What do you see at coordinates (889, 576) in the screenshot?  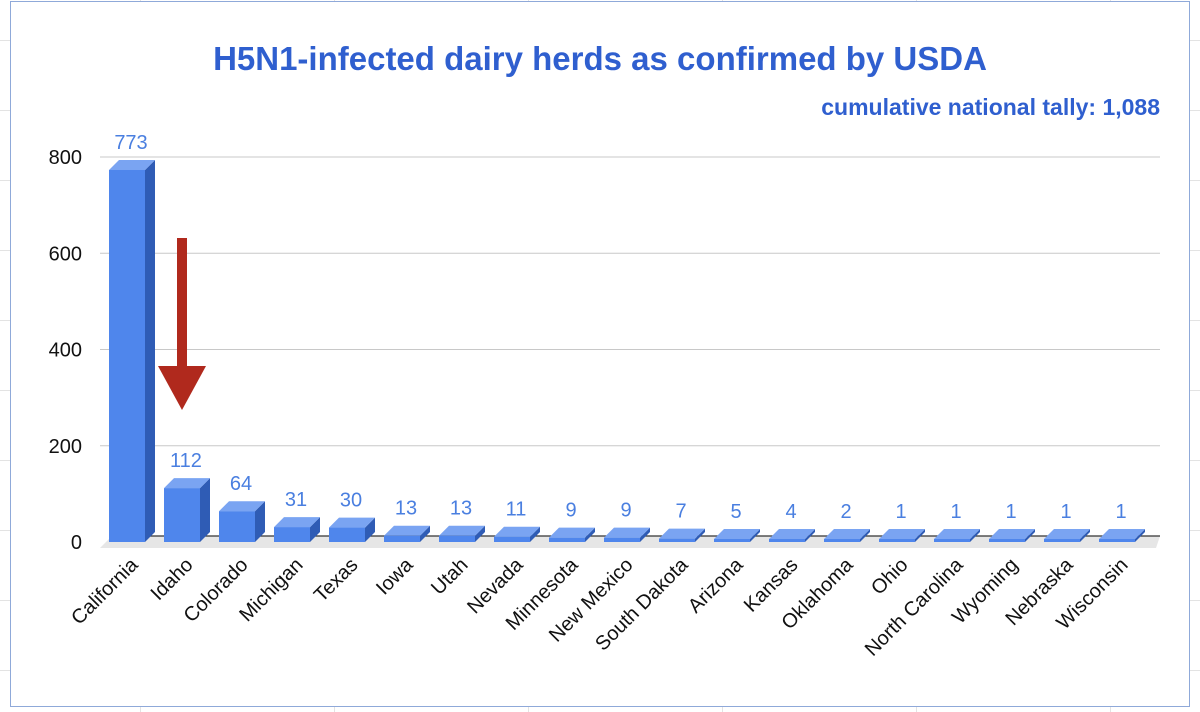 I see `x-tick-label: Ohio` at bounding box center [889, 576].